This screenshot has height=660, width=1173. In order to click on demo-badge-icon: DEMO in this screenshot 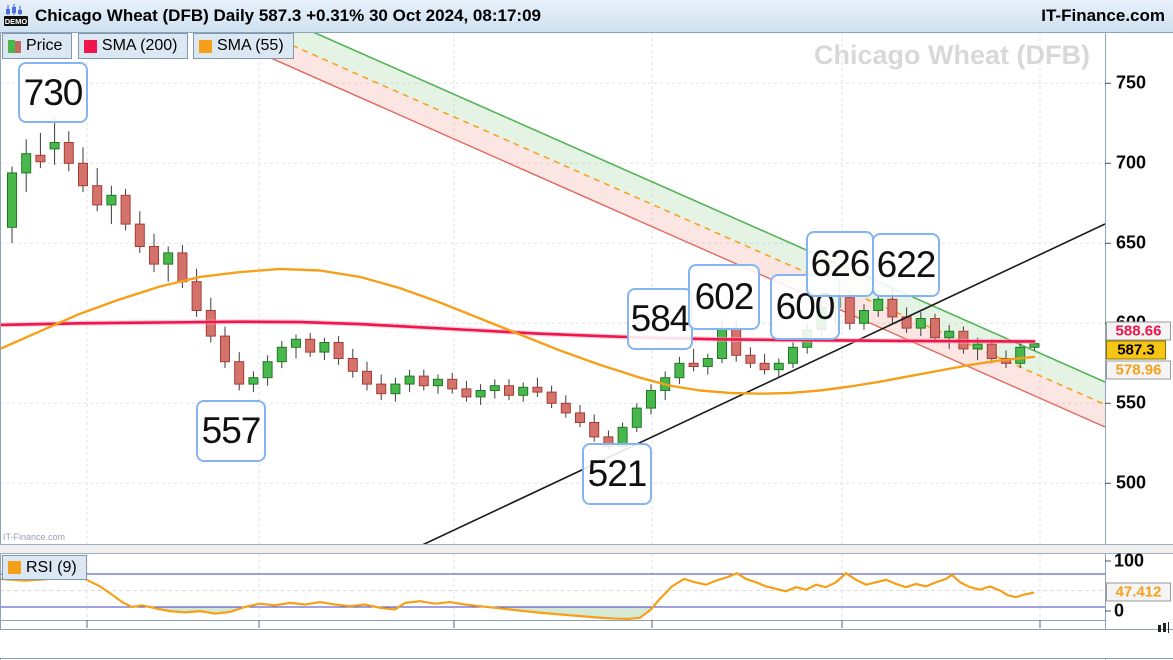, I will do `click(16, 16)`.